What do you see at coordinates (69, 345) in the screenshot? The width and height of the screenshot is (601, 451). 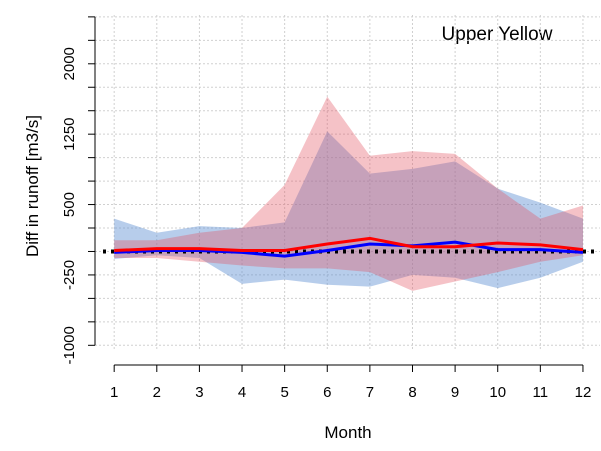 I see `y-tick-label: -1000` at bounding box center [69, 345].